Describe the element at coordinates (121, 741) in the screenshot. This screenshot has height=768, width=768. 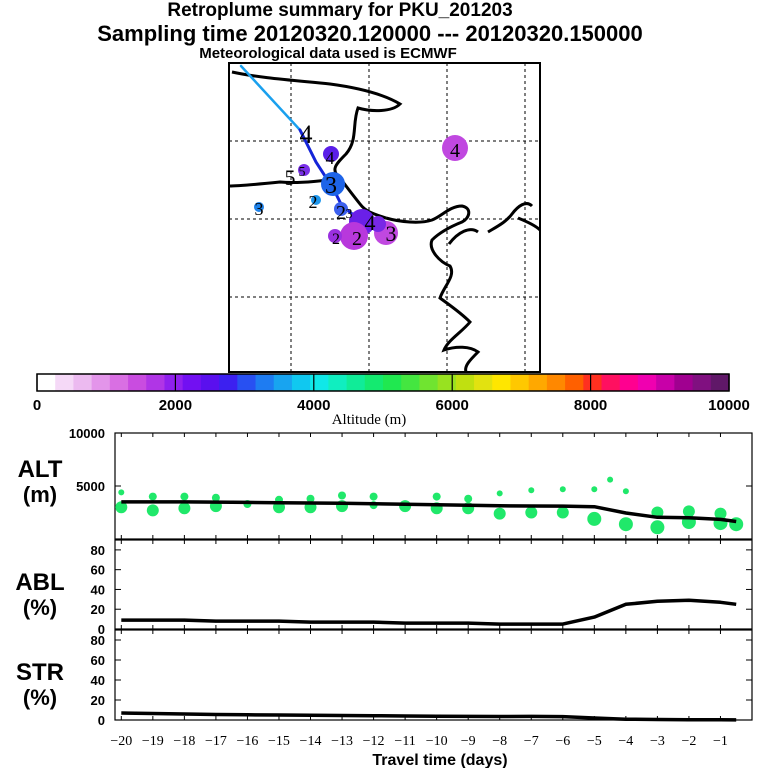
I see `x-tick-label: −20` at that location.